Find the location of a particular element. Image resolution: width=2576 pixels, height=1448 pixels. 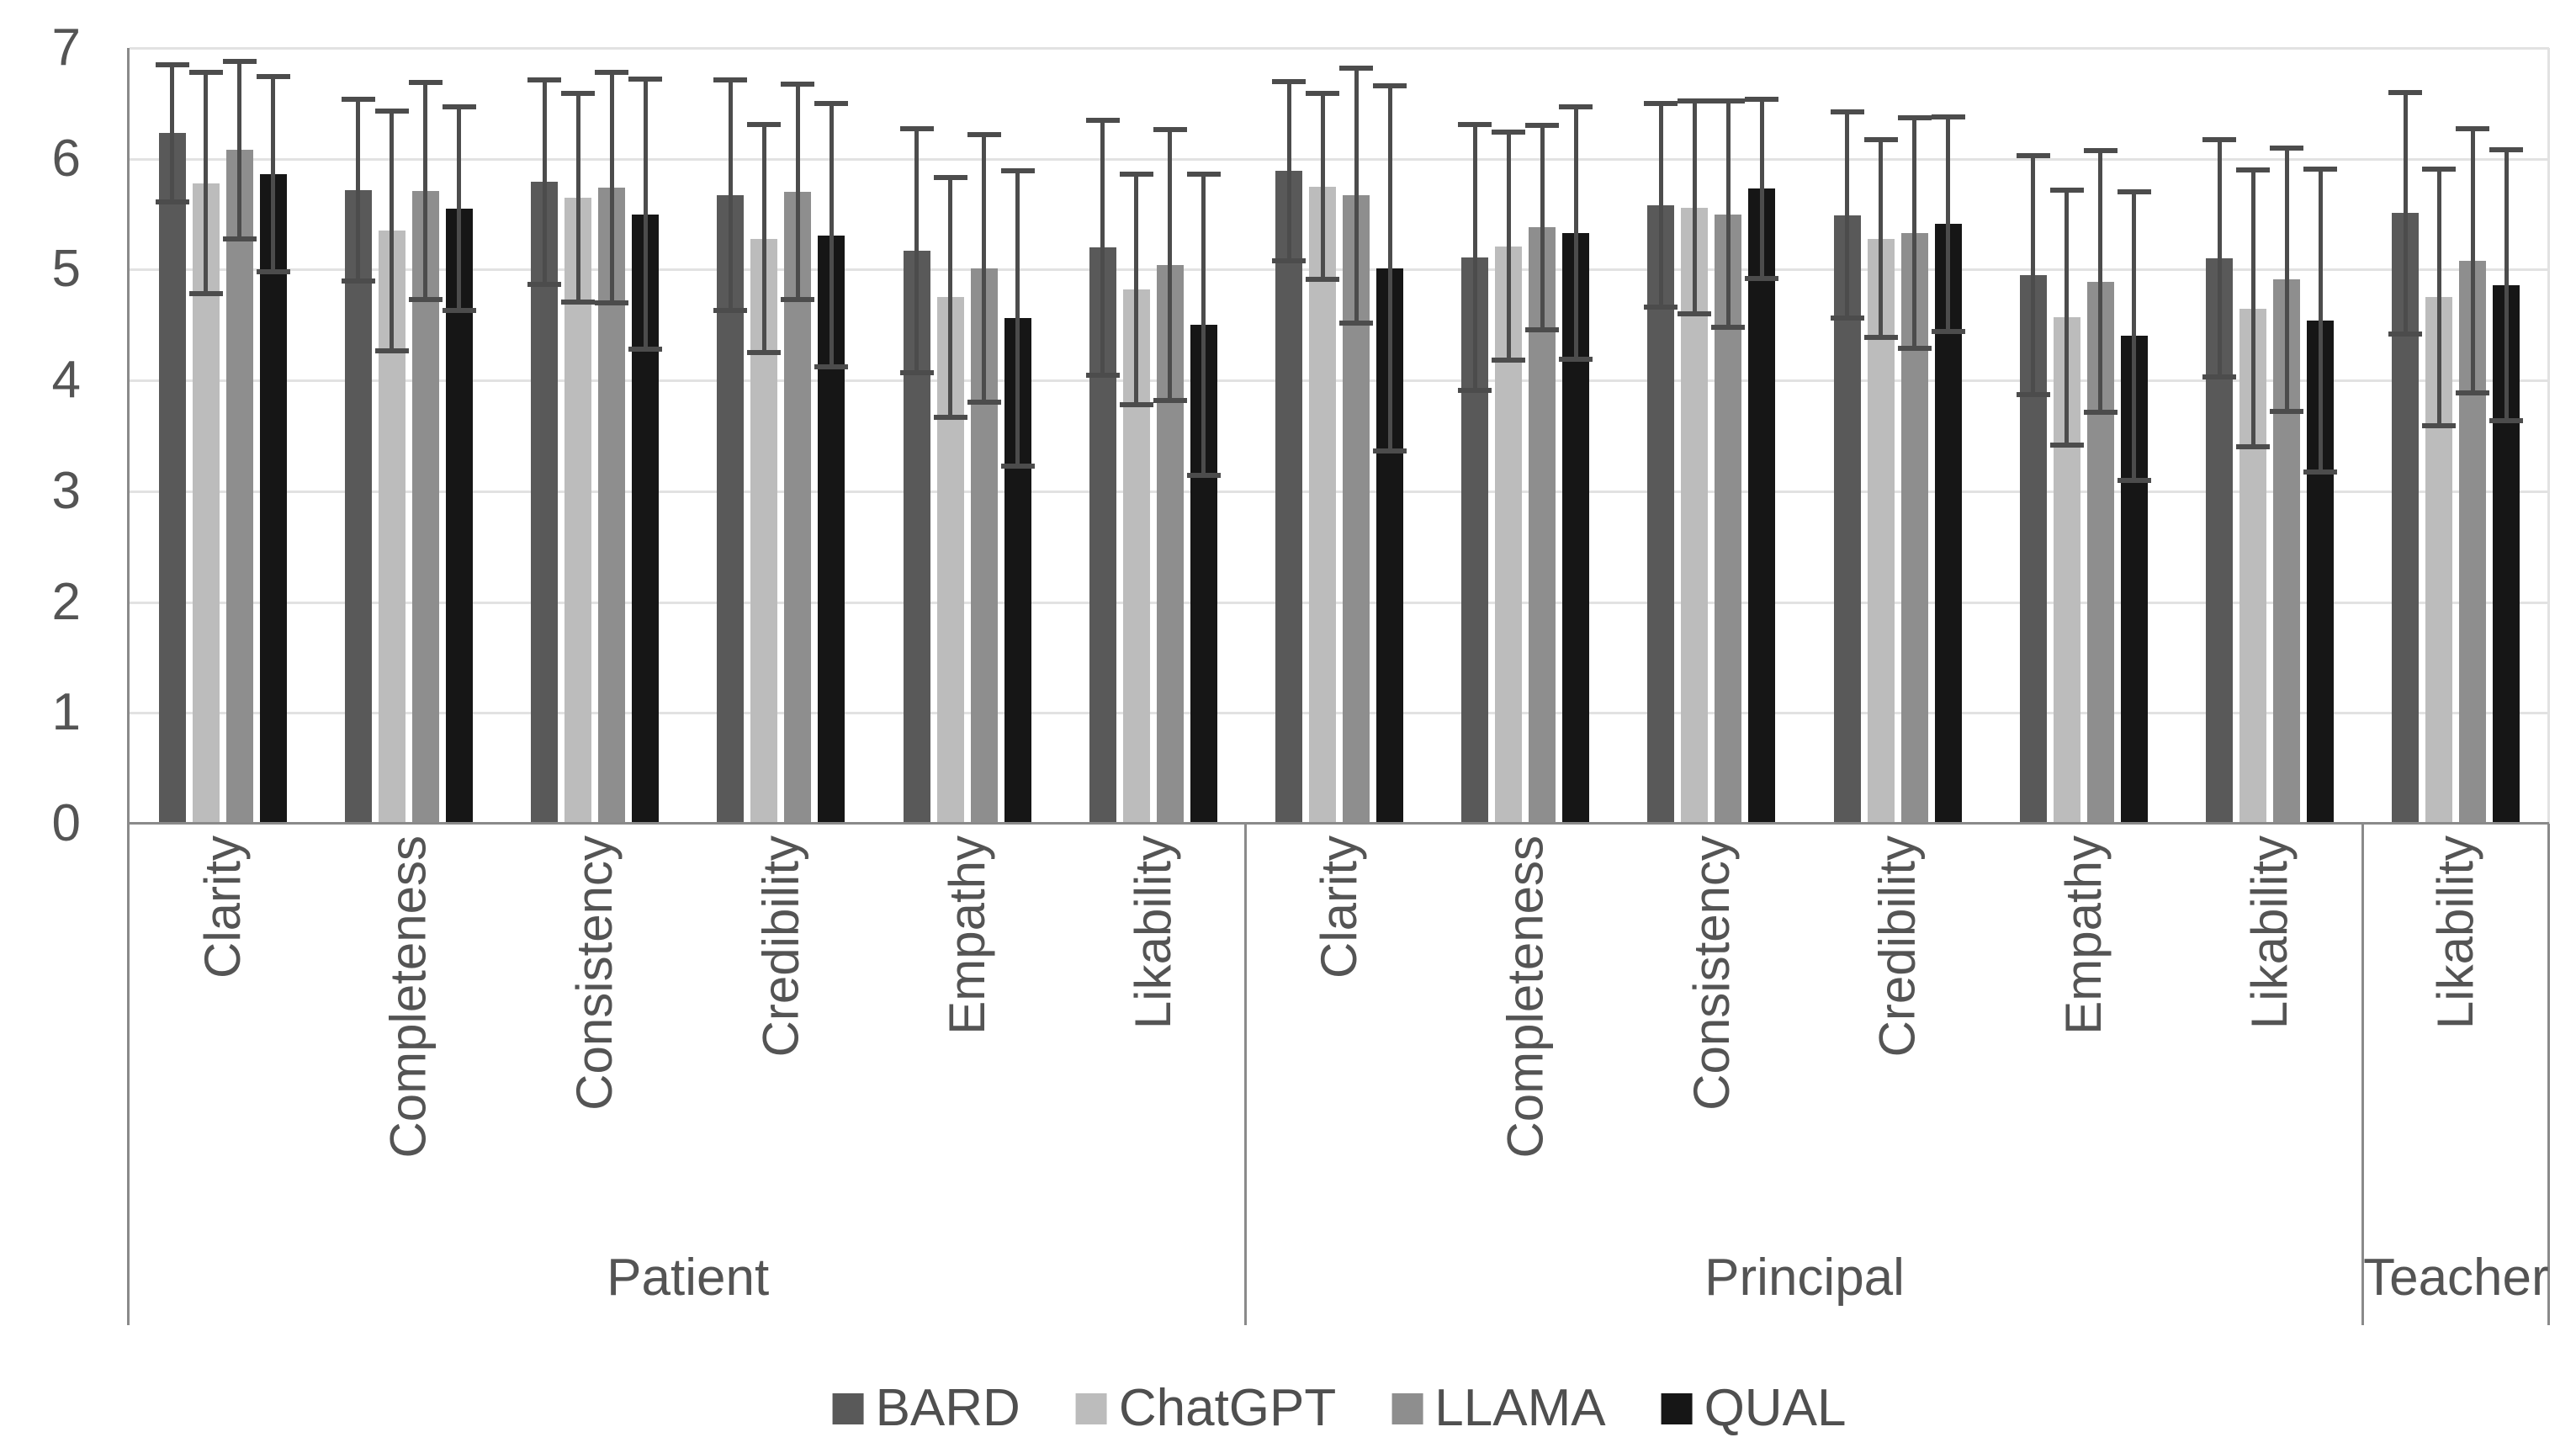

y-tick-label: 6 is located at coordinates (66, 158).